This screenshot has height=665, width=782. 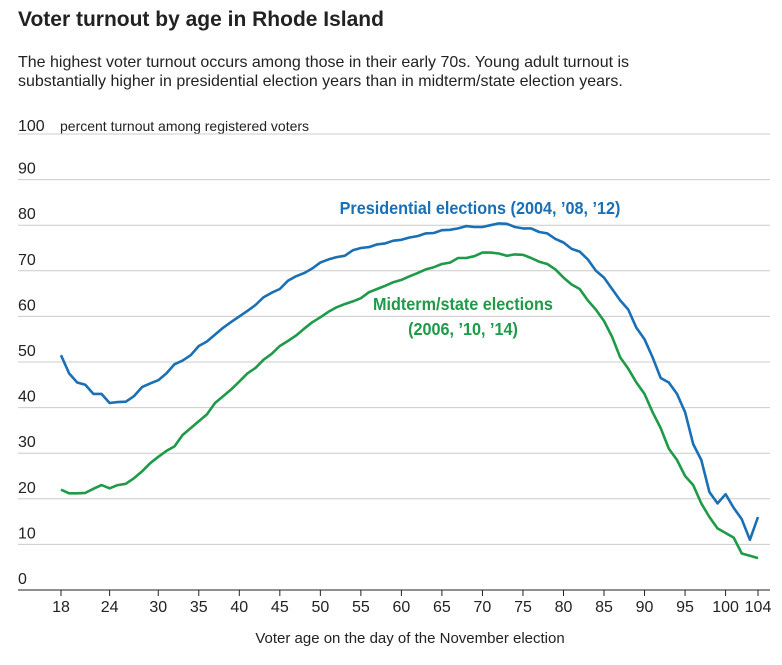 What do you see at coordinates (22, 579) in the screenshot?
I see `y-tick-label: 0` at bounding box center [22, 579].